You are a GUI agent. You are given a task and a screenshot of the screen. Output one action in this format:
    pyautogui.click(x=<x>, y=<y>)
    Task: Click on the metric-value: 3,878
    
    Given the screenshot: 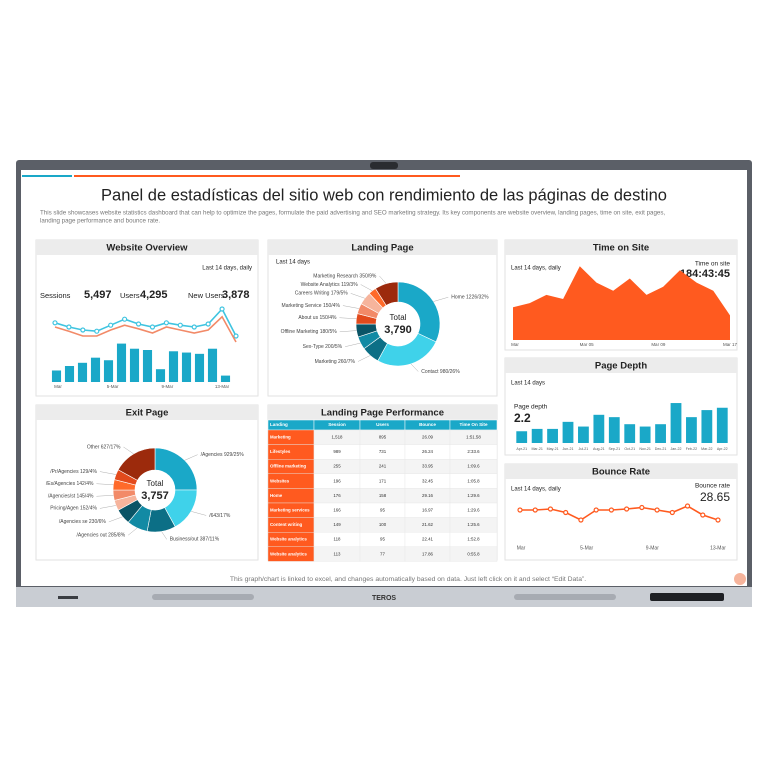 What is the action you would take?
    pyautogui.click(x=236, y=295)
    